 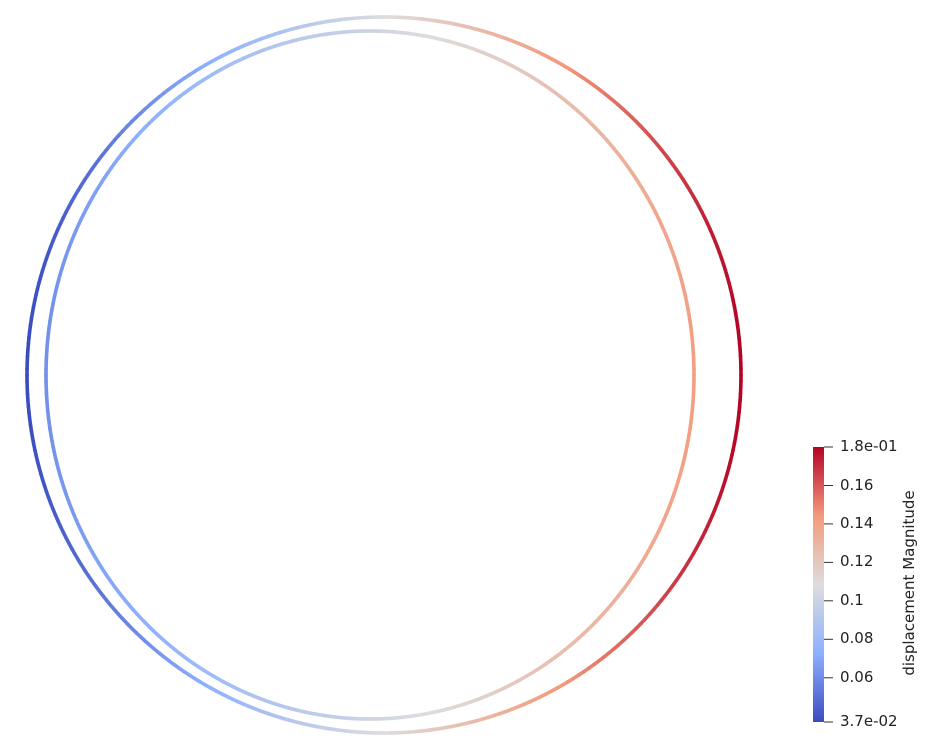 What do you see at coordinates (852, 599) in the screenshot?
I see `colorbar-tick-label: 0.1` at bounding box center [852, 599].